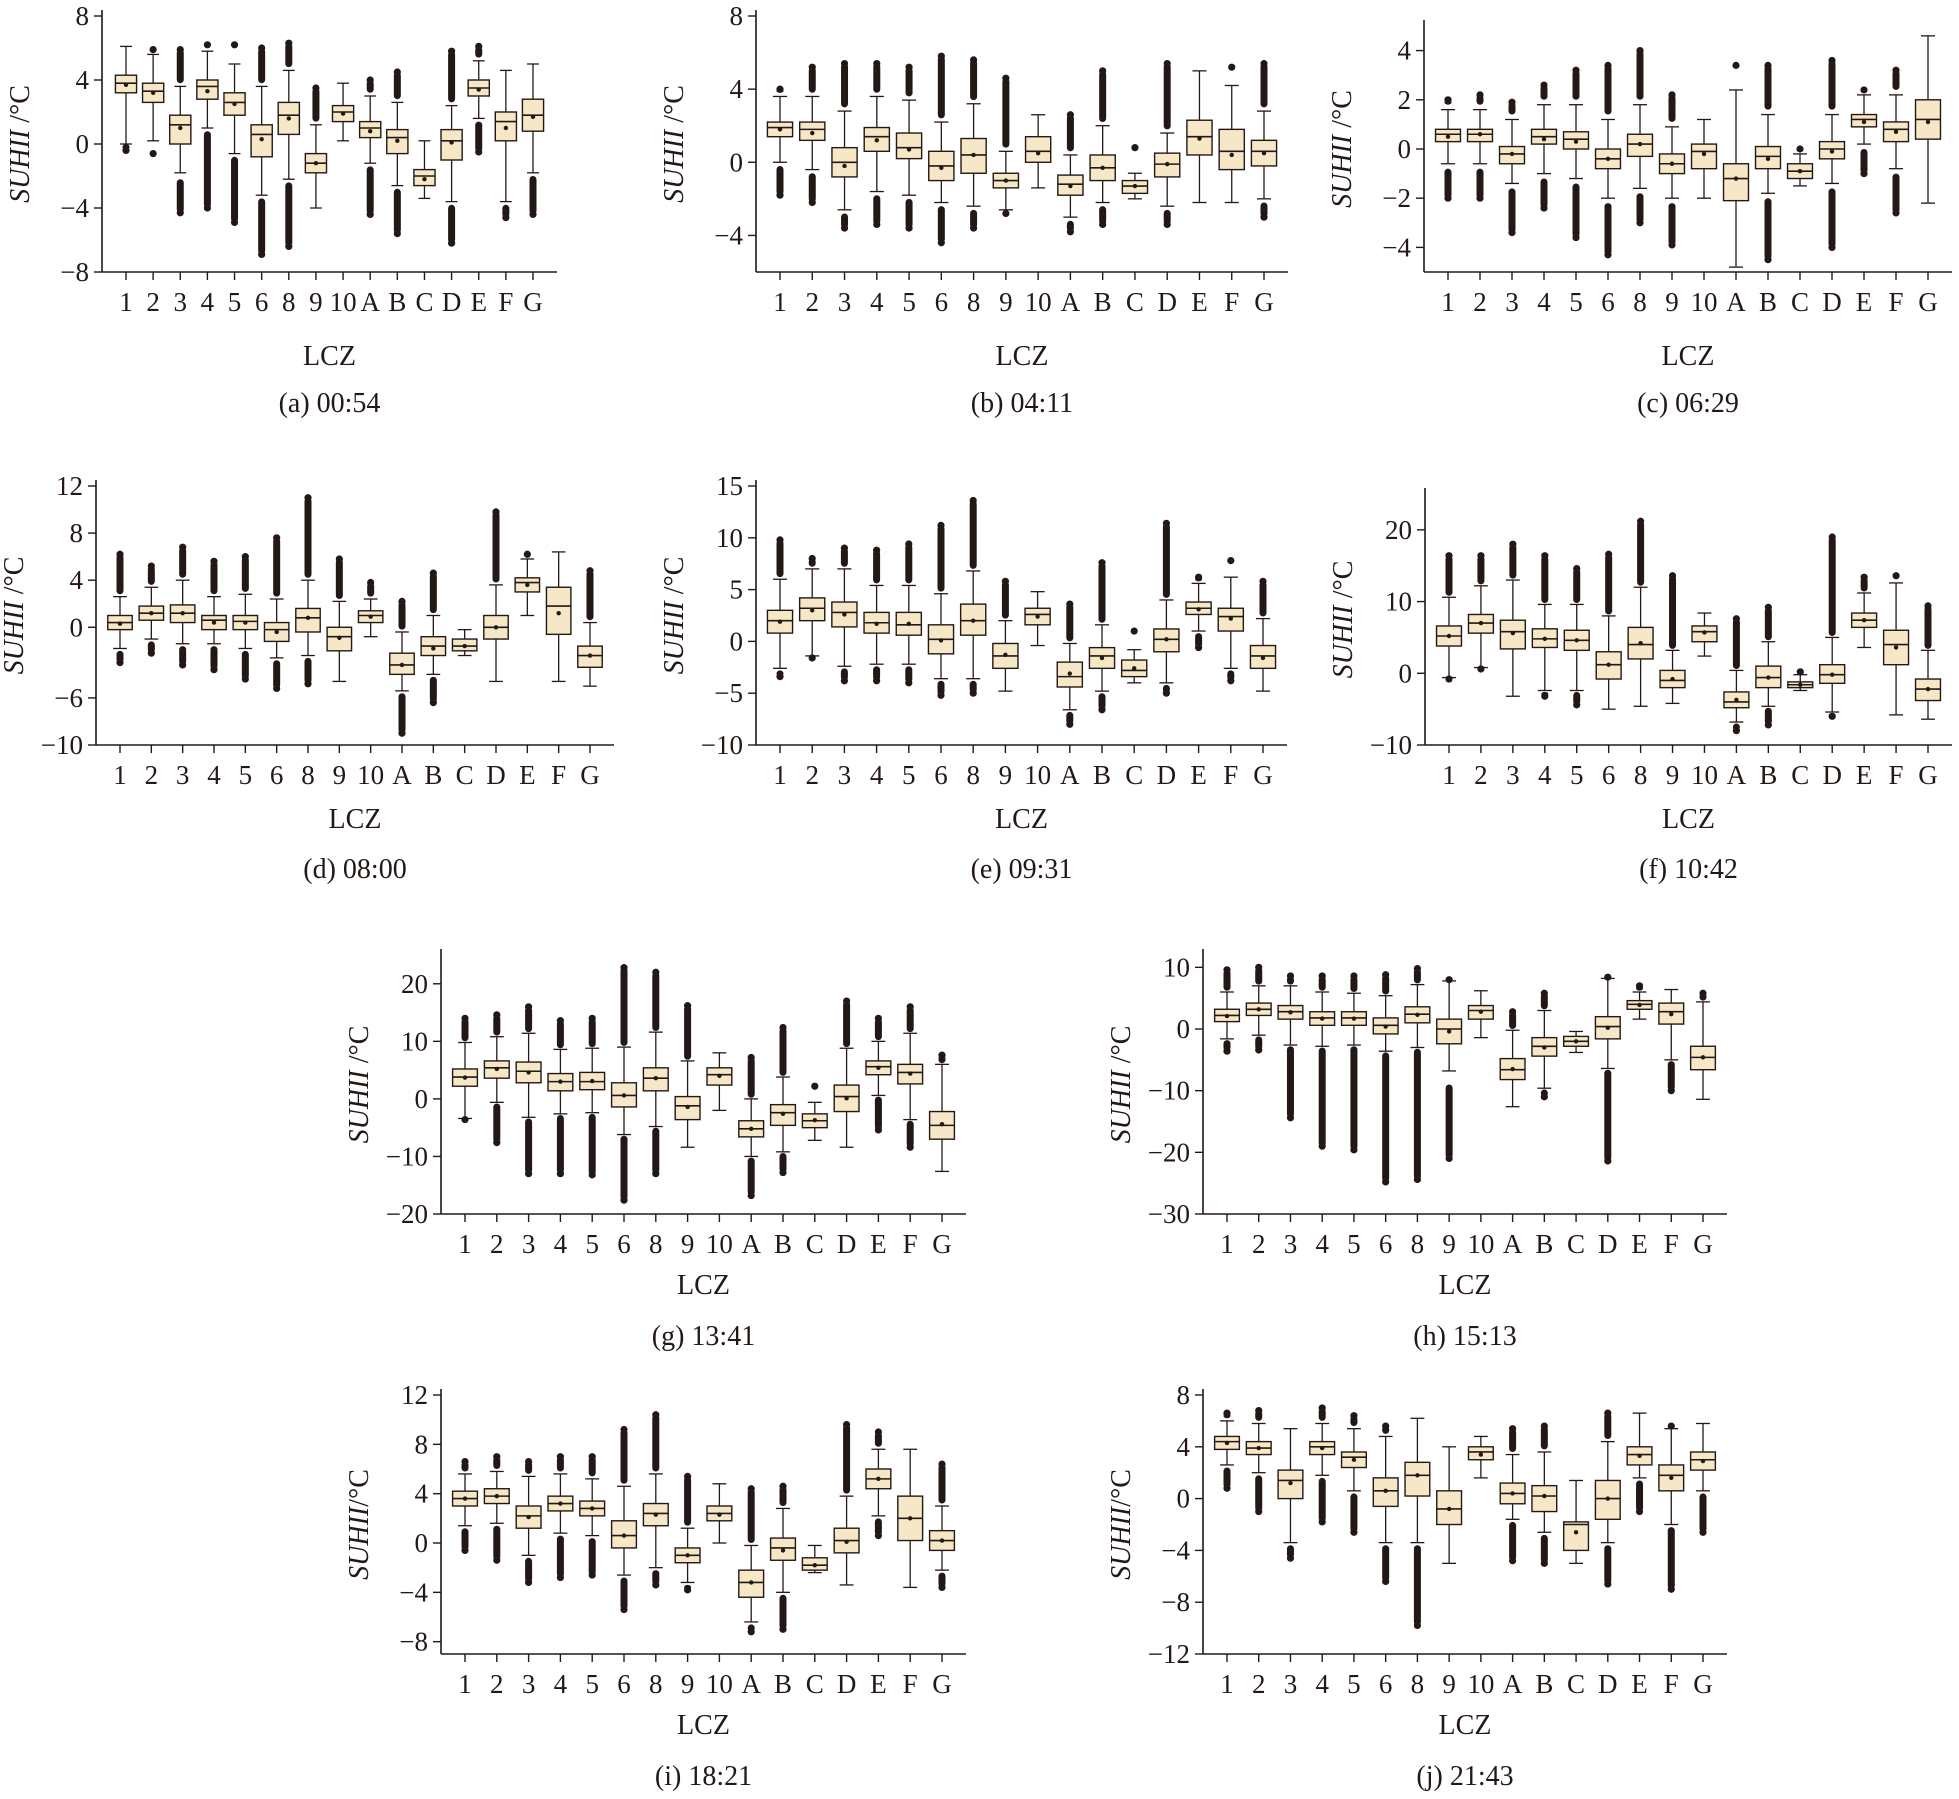 This screenshot has height=1799, width=1959. Describe the element at coordinates (1671, 1244) in the screenshot. I see `x-tick-label: F` at that location.